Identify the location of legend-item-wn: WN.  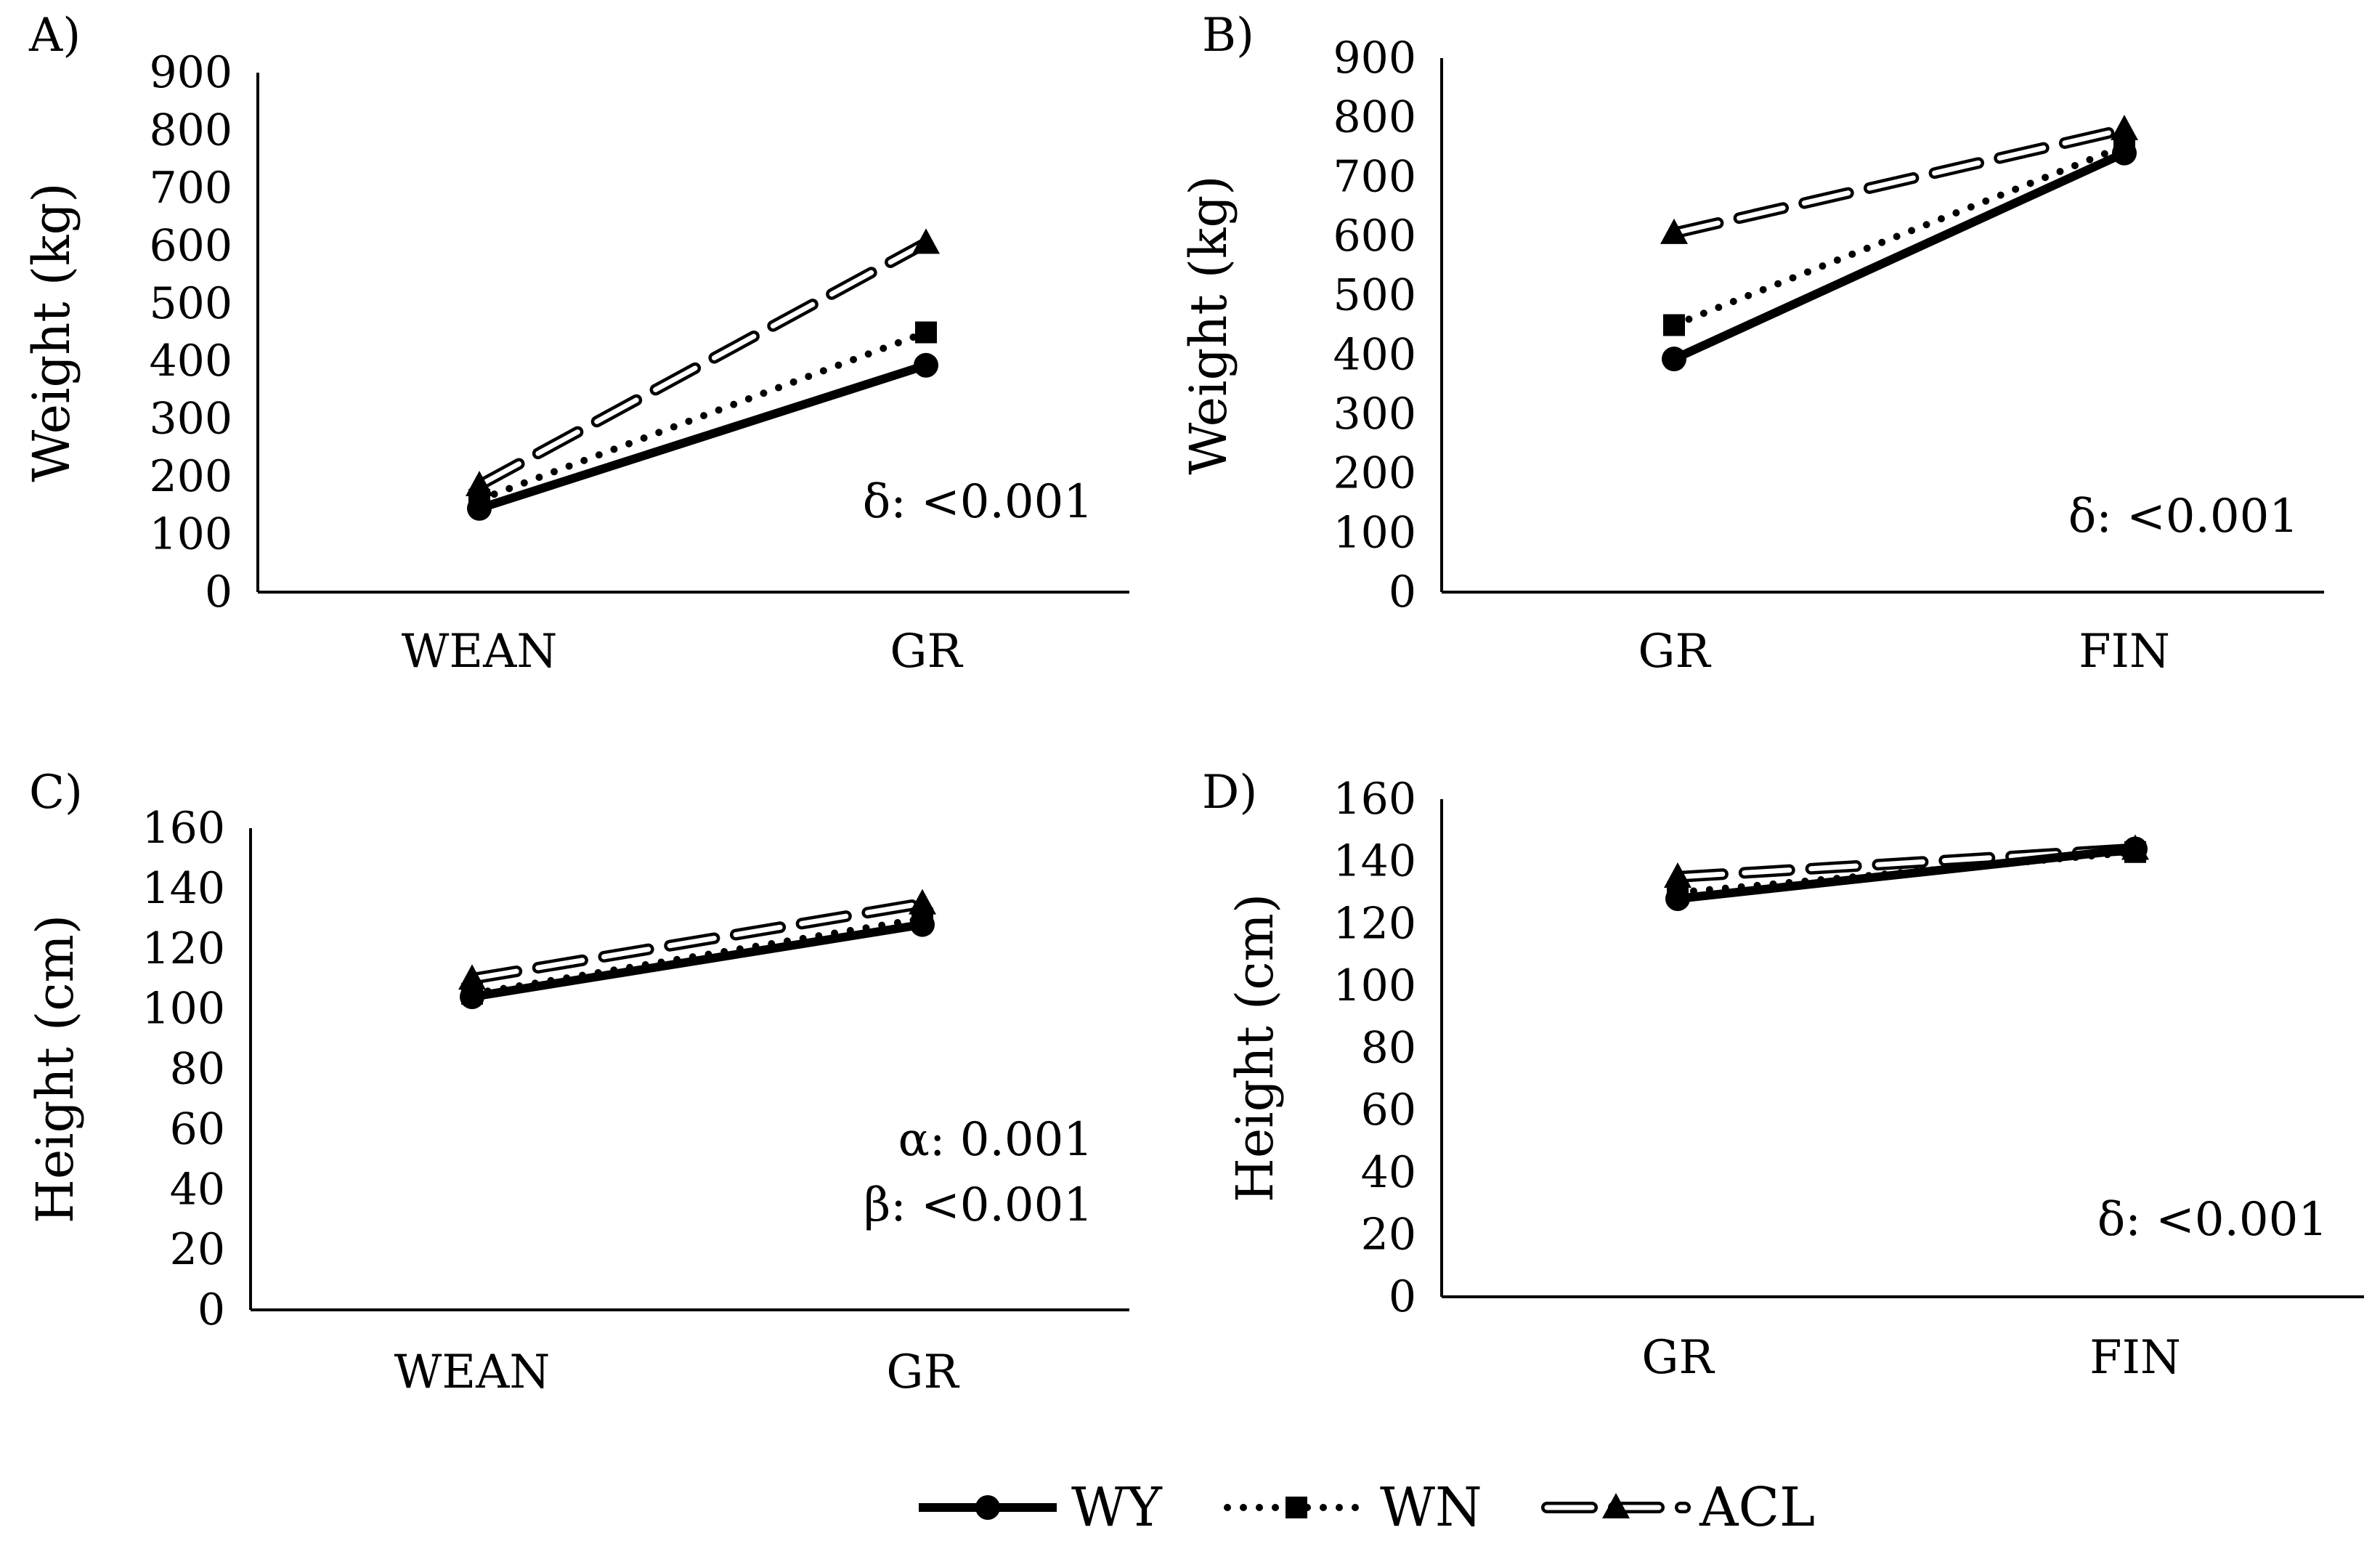
(1353, 1507).